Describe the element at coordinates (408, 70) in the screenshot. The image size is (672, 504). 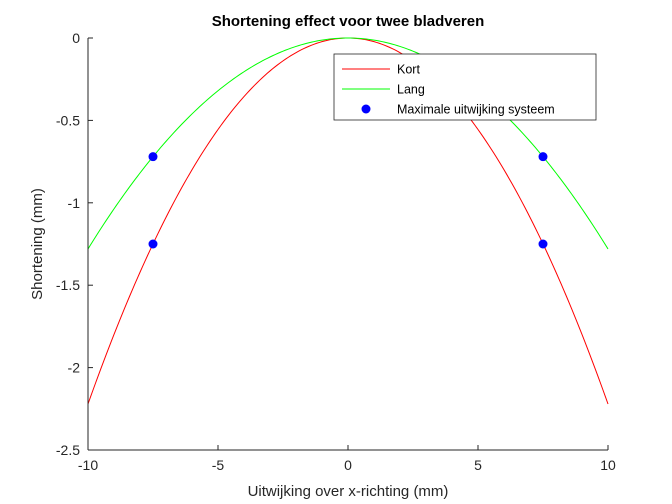
I see `legend-label-kort: Kort` at that location.